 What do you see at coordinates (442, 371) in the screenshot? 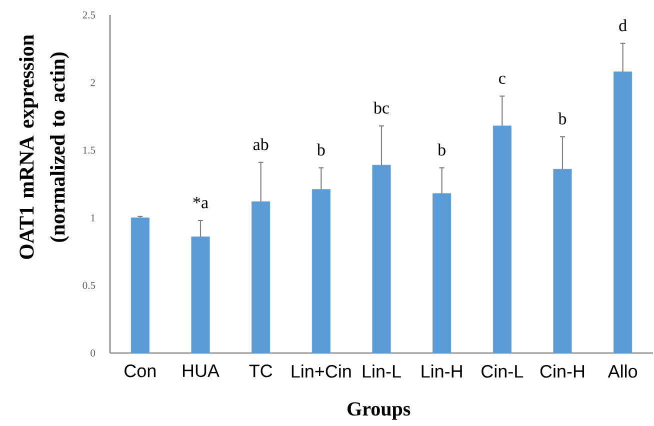
I see `x-tick-label: Lin-H` at bounding box center [442, 371].